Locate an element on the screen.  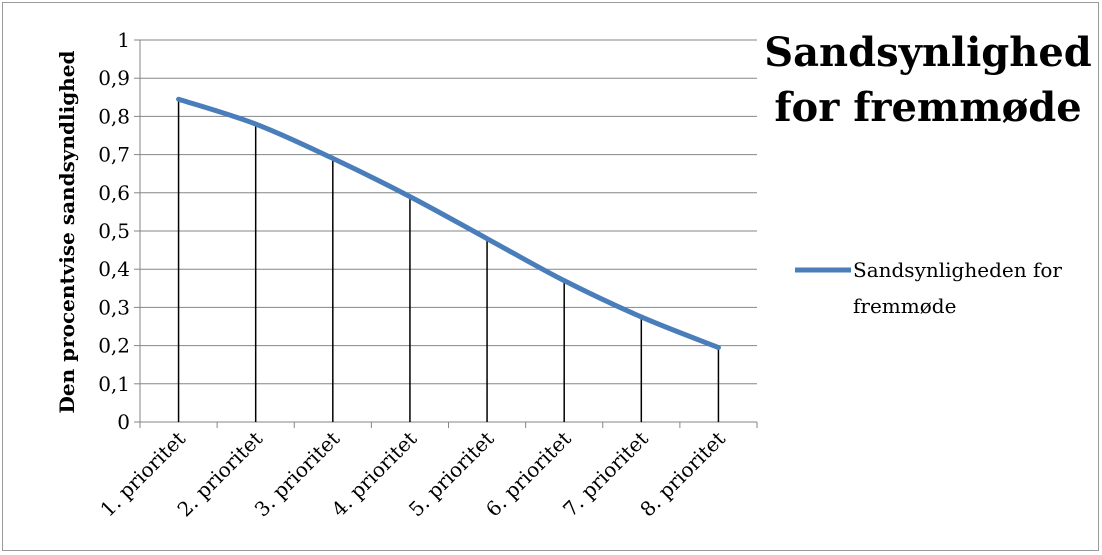
y-tick-label: 0,9 is located at coordinates (114, 78).